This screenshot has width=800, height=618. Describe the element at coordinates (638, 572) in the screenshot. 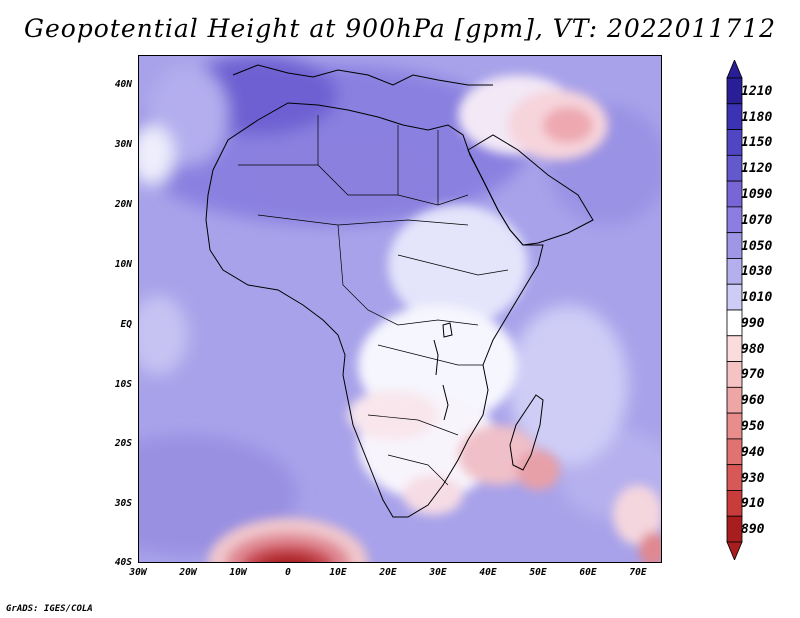

I see `lon-label-70e: 70E` at that location.